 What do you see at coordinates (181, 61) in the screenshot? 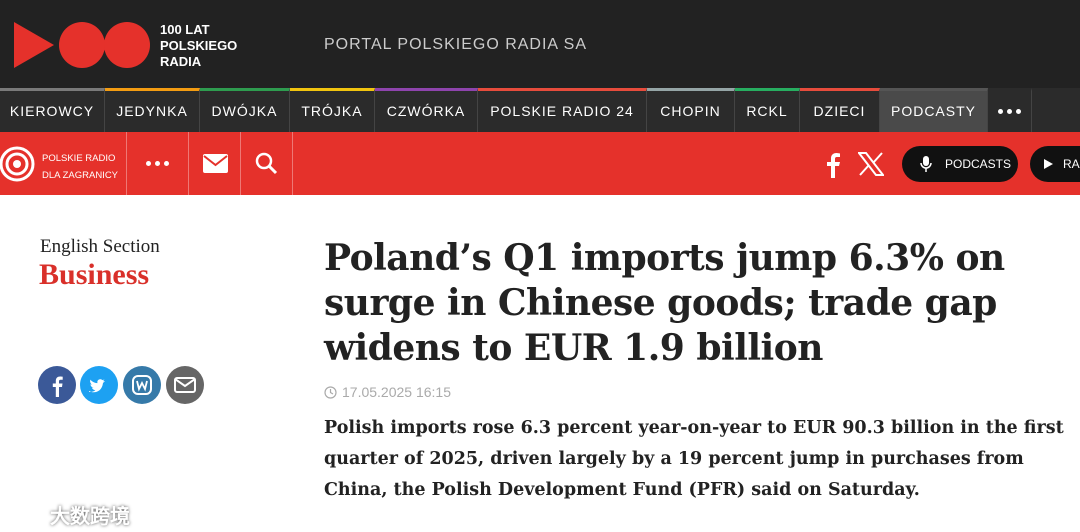
I see `logo-line: RADIA` at bounding box center [181, 61].